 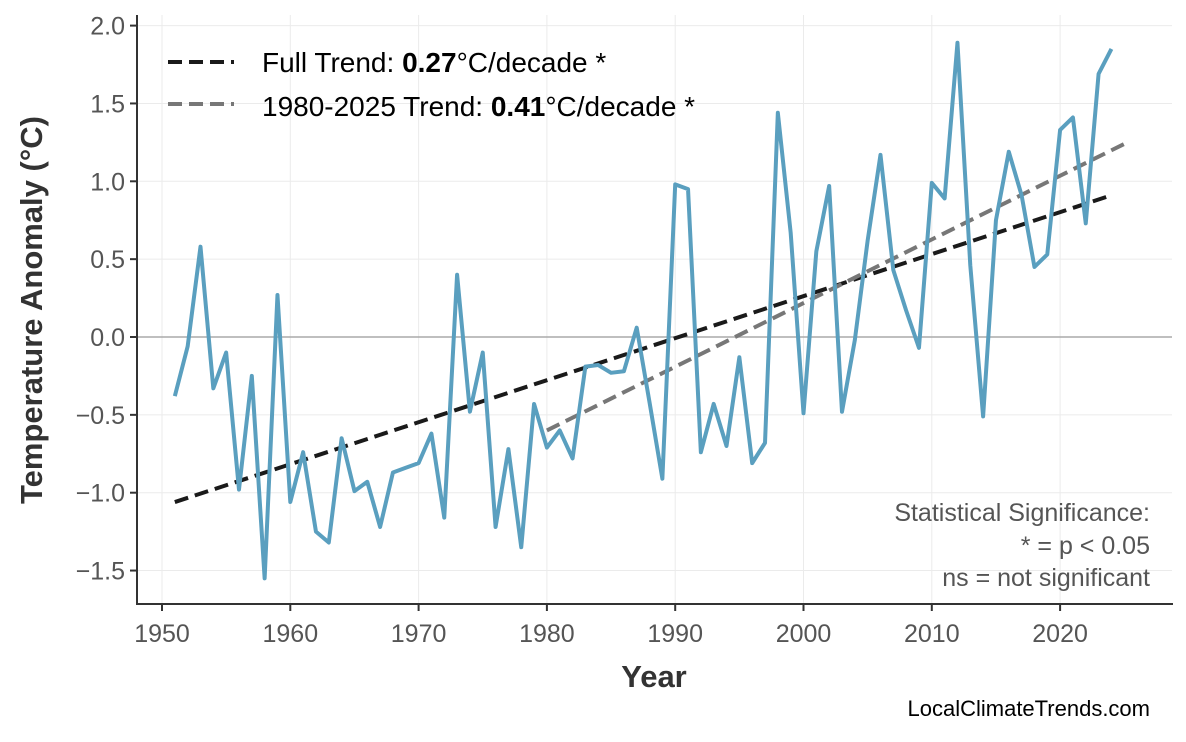 I want to click on legend-label-recent-trend: 1980-2025 Trend: 0.41°C/decade *, so click(x=478, y=106).